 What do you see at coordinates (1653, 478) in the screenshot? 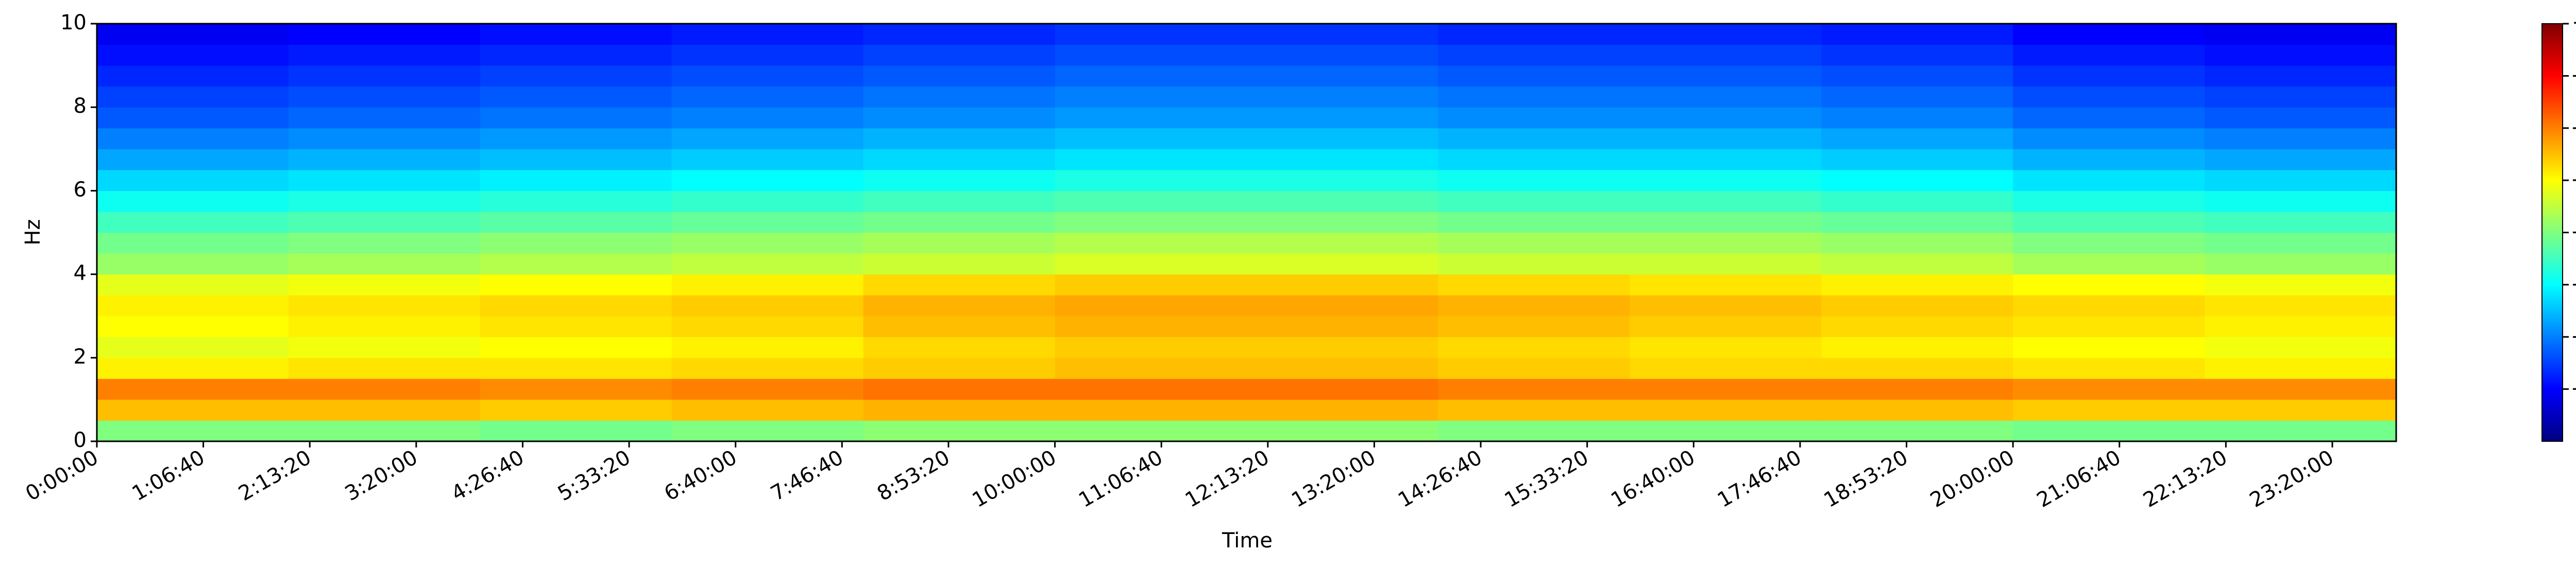
I see `x-tick-label: 16:40:00` at bounding box center [1653, 478].